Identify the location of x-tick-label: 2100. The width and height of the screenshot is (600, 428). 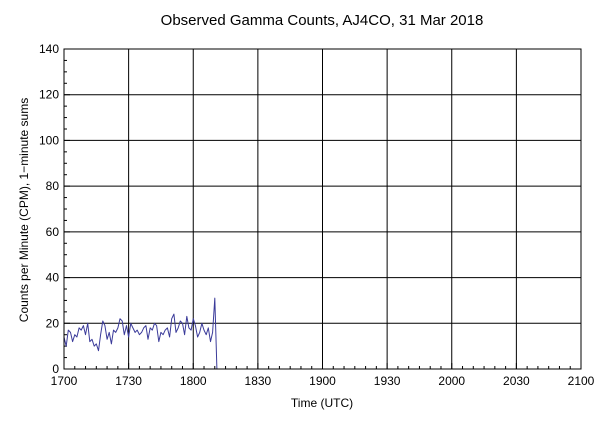
(581, 381).